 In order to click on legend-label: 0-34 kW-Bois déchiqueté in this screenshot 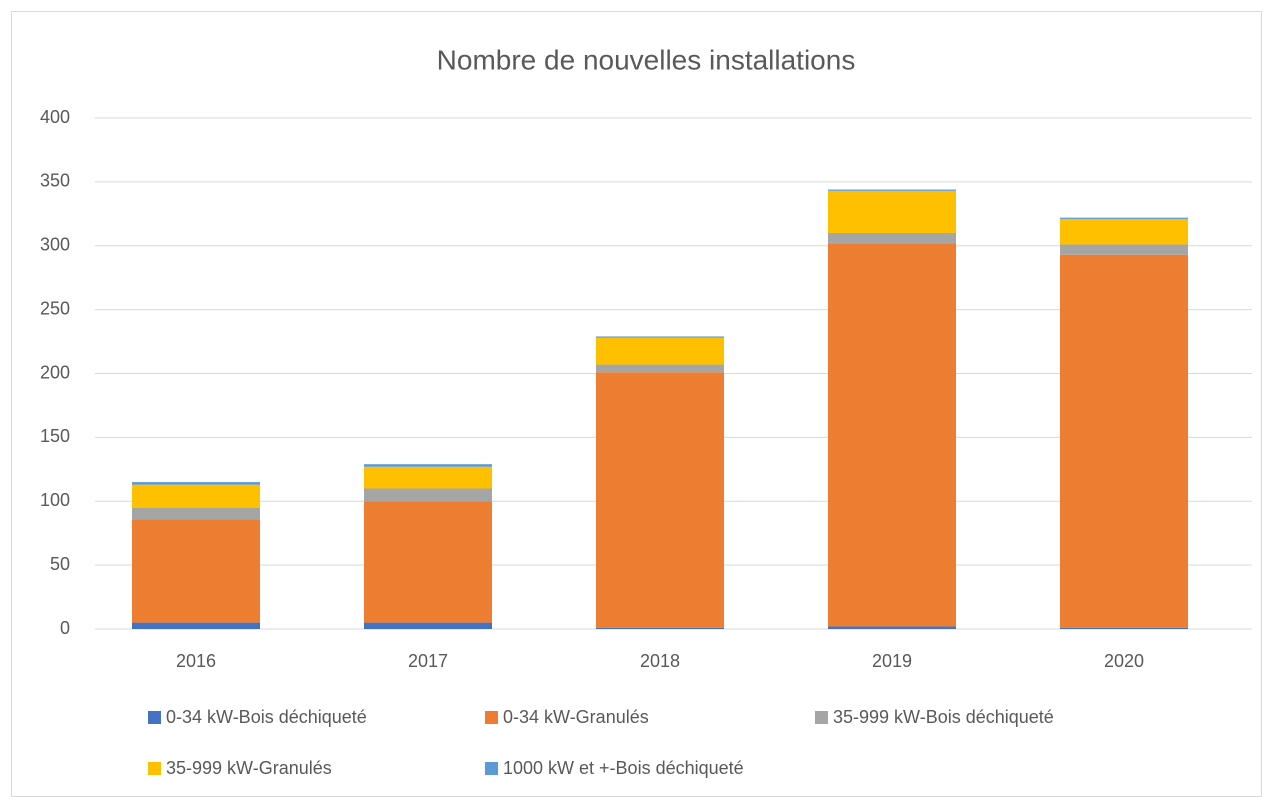, I will do `click(266, 717)`.